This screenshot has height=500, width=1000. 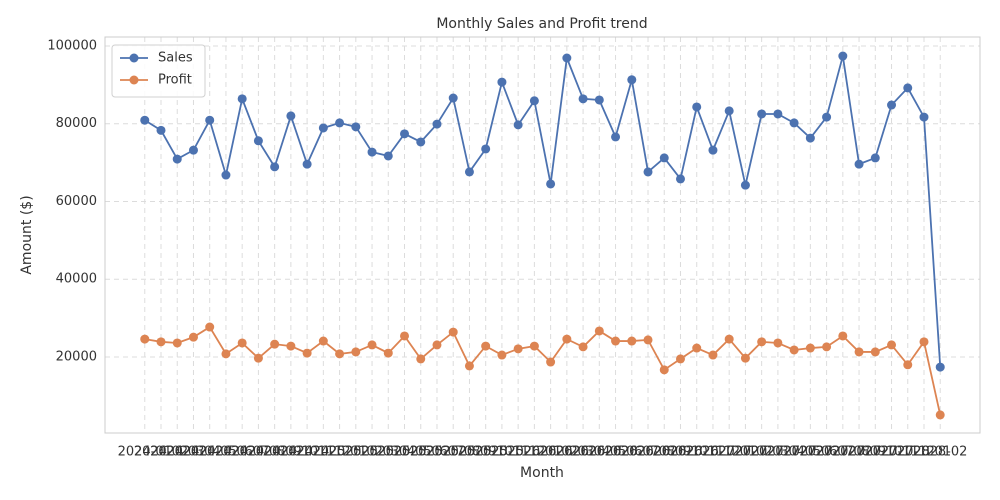 I want to click on x-tick-label: 2025-08, so click(x=453, y=452).